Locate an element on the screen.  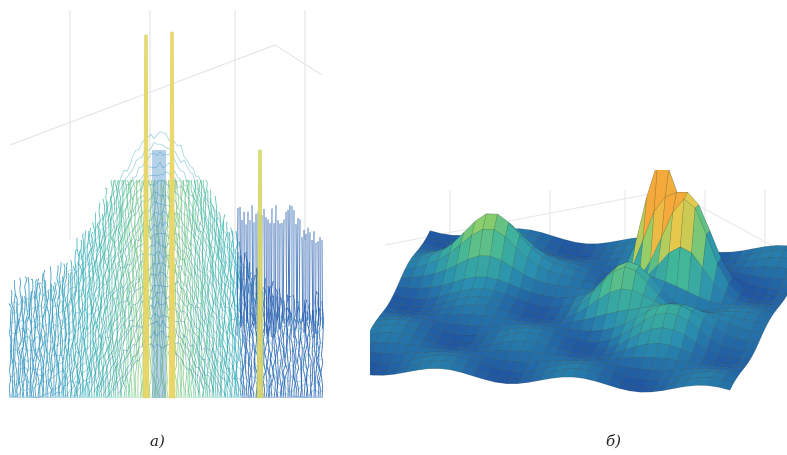
grid-line is located at coordinates (142, 95).